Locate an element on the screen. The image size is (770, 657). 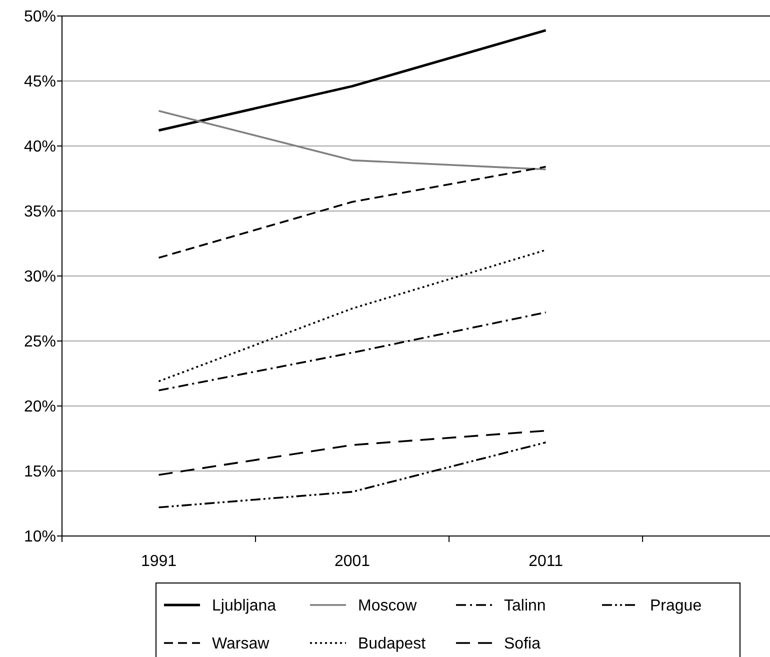
x-tick-label: 1991 is located at coordinates (158, 561).